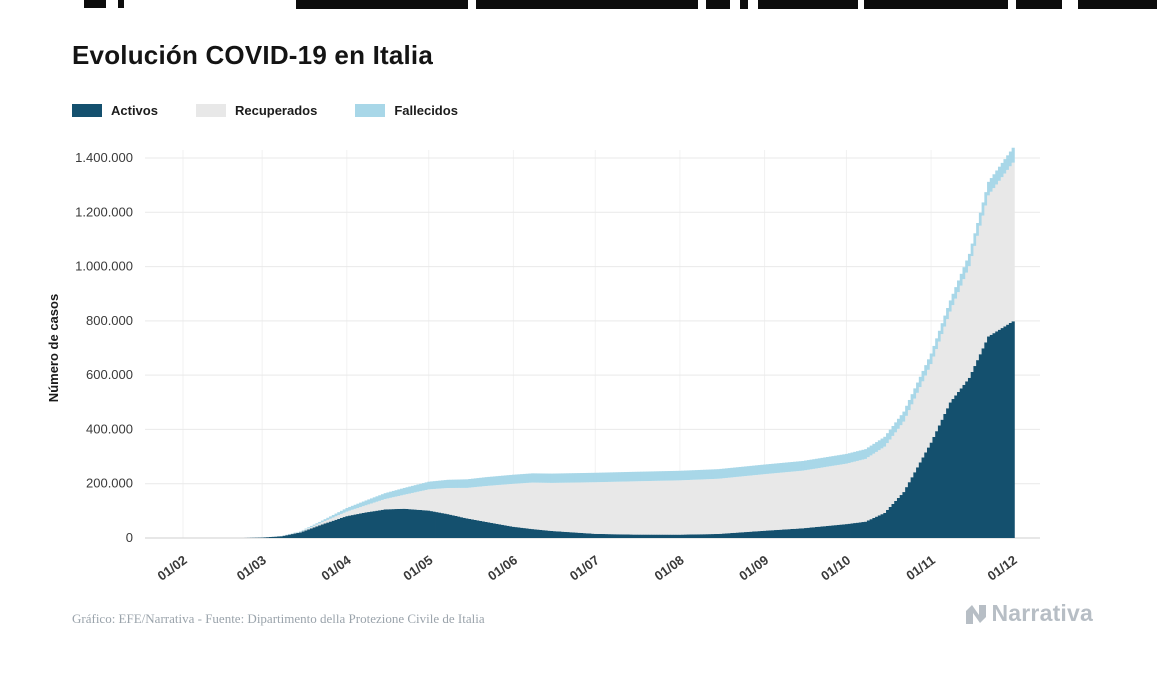  I want to click on x-tick-label: 01/11, so click(920, 567).